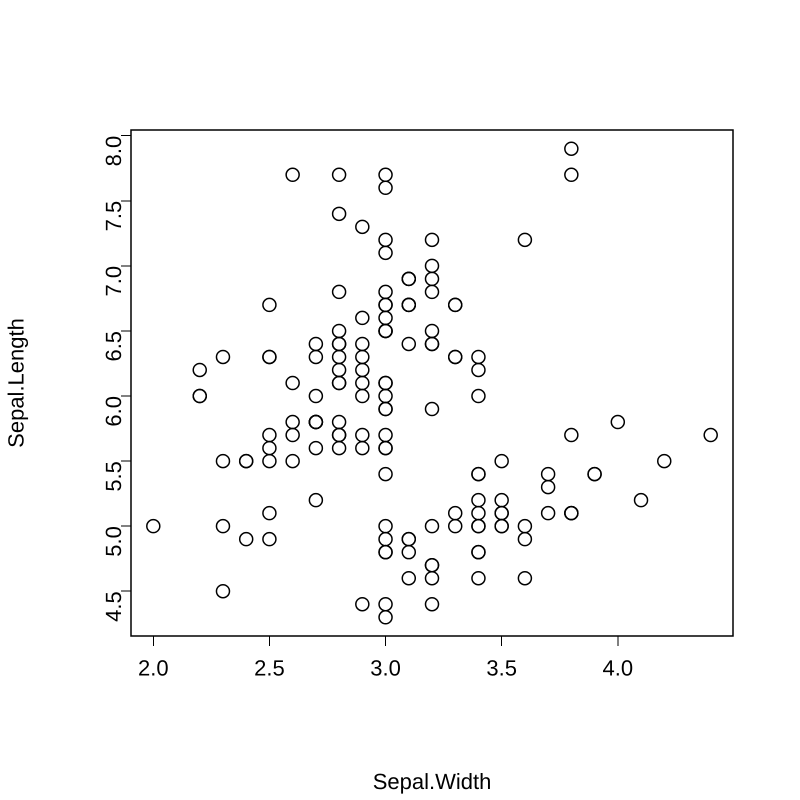  What do you see at coordinates (113, 346) in the screenshot?
I see `y-tick-label: 6.5` at bounding box center [113, 346].